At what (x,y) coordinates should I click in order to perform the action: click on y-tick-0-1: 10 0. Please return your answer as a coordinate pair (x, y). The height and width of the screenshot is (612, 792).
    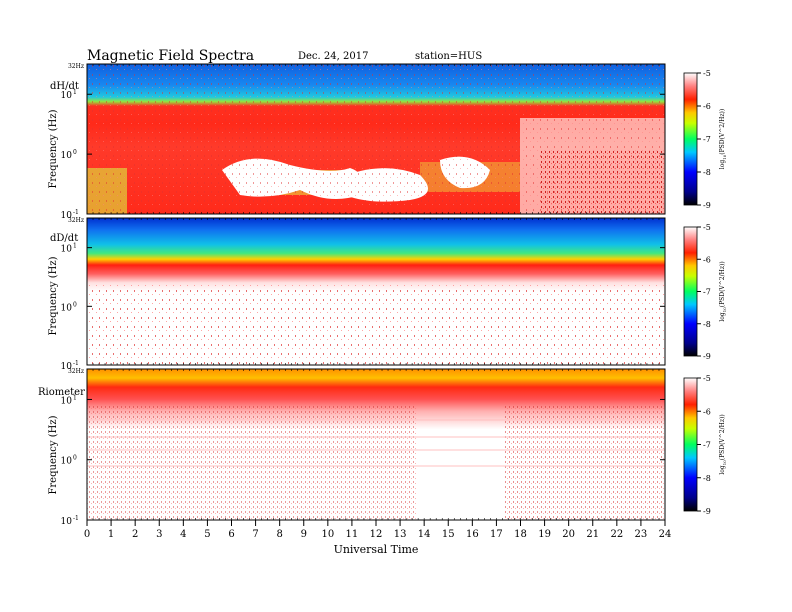
    Looking at the image, I should click on (363, 155).